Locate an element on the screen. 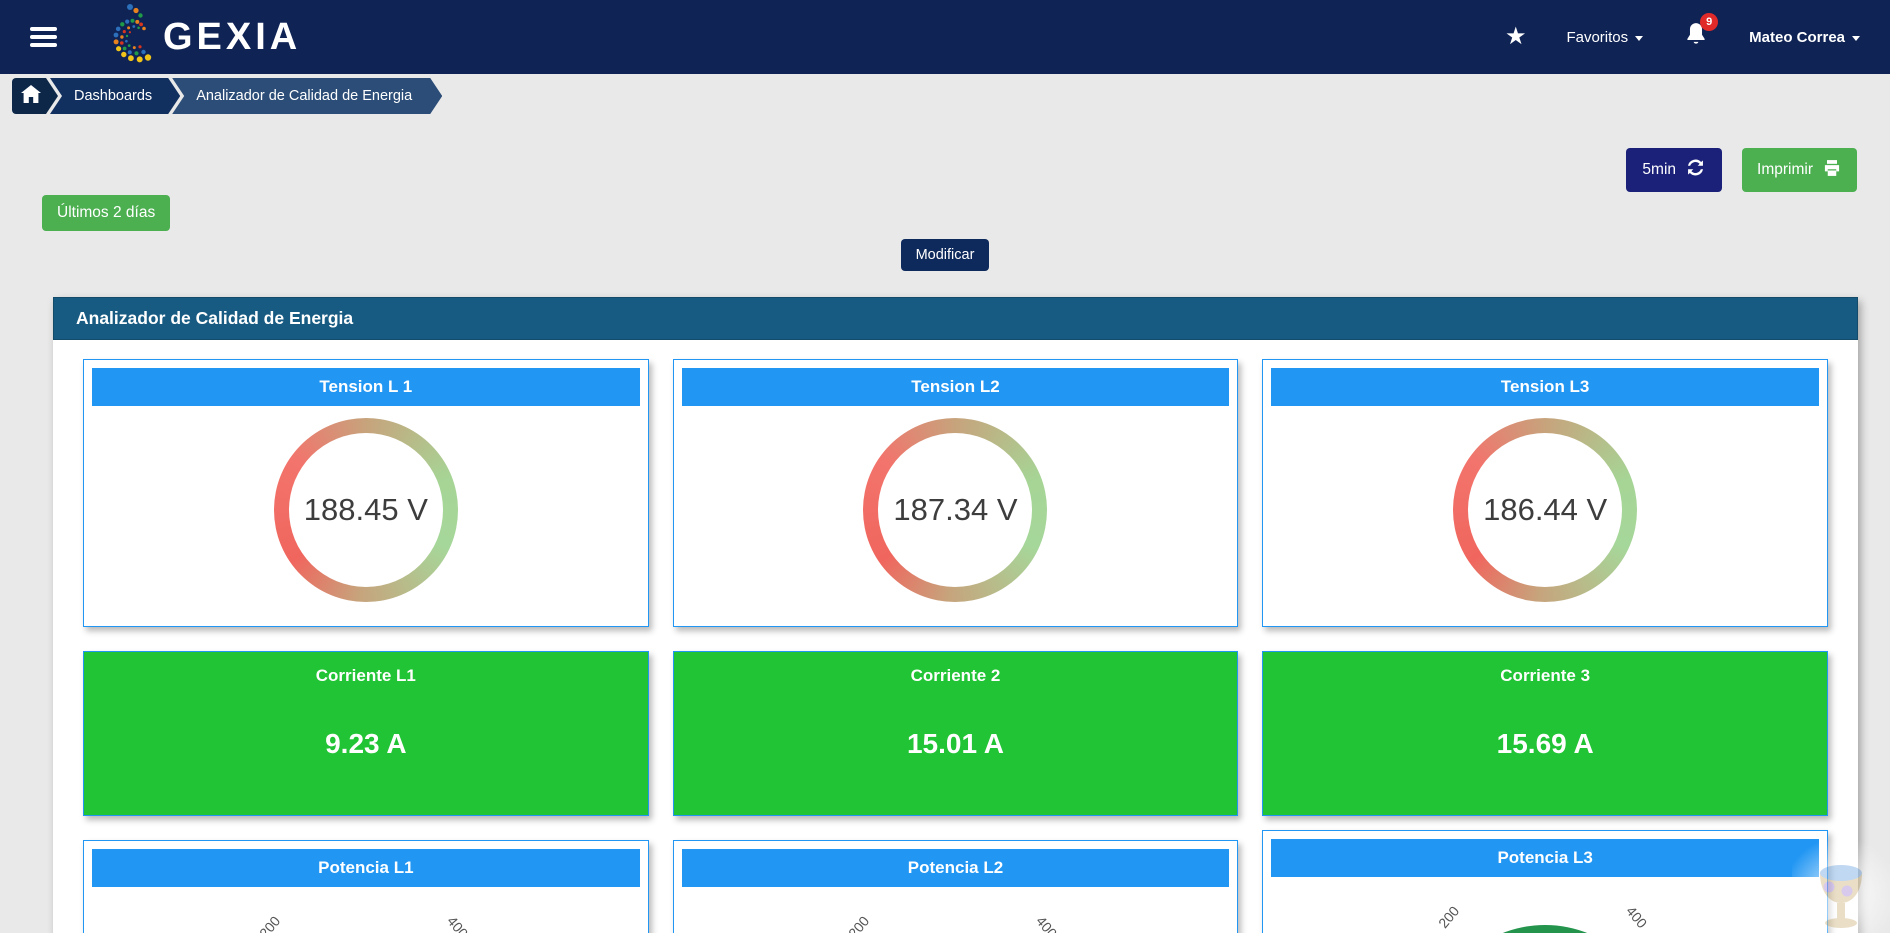 The image size is (1890, 933). notifications-button: 9 is located at coordinates (1701, 33).